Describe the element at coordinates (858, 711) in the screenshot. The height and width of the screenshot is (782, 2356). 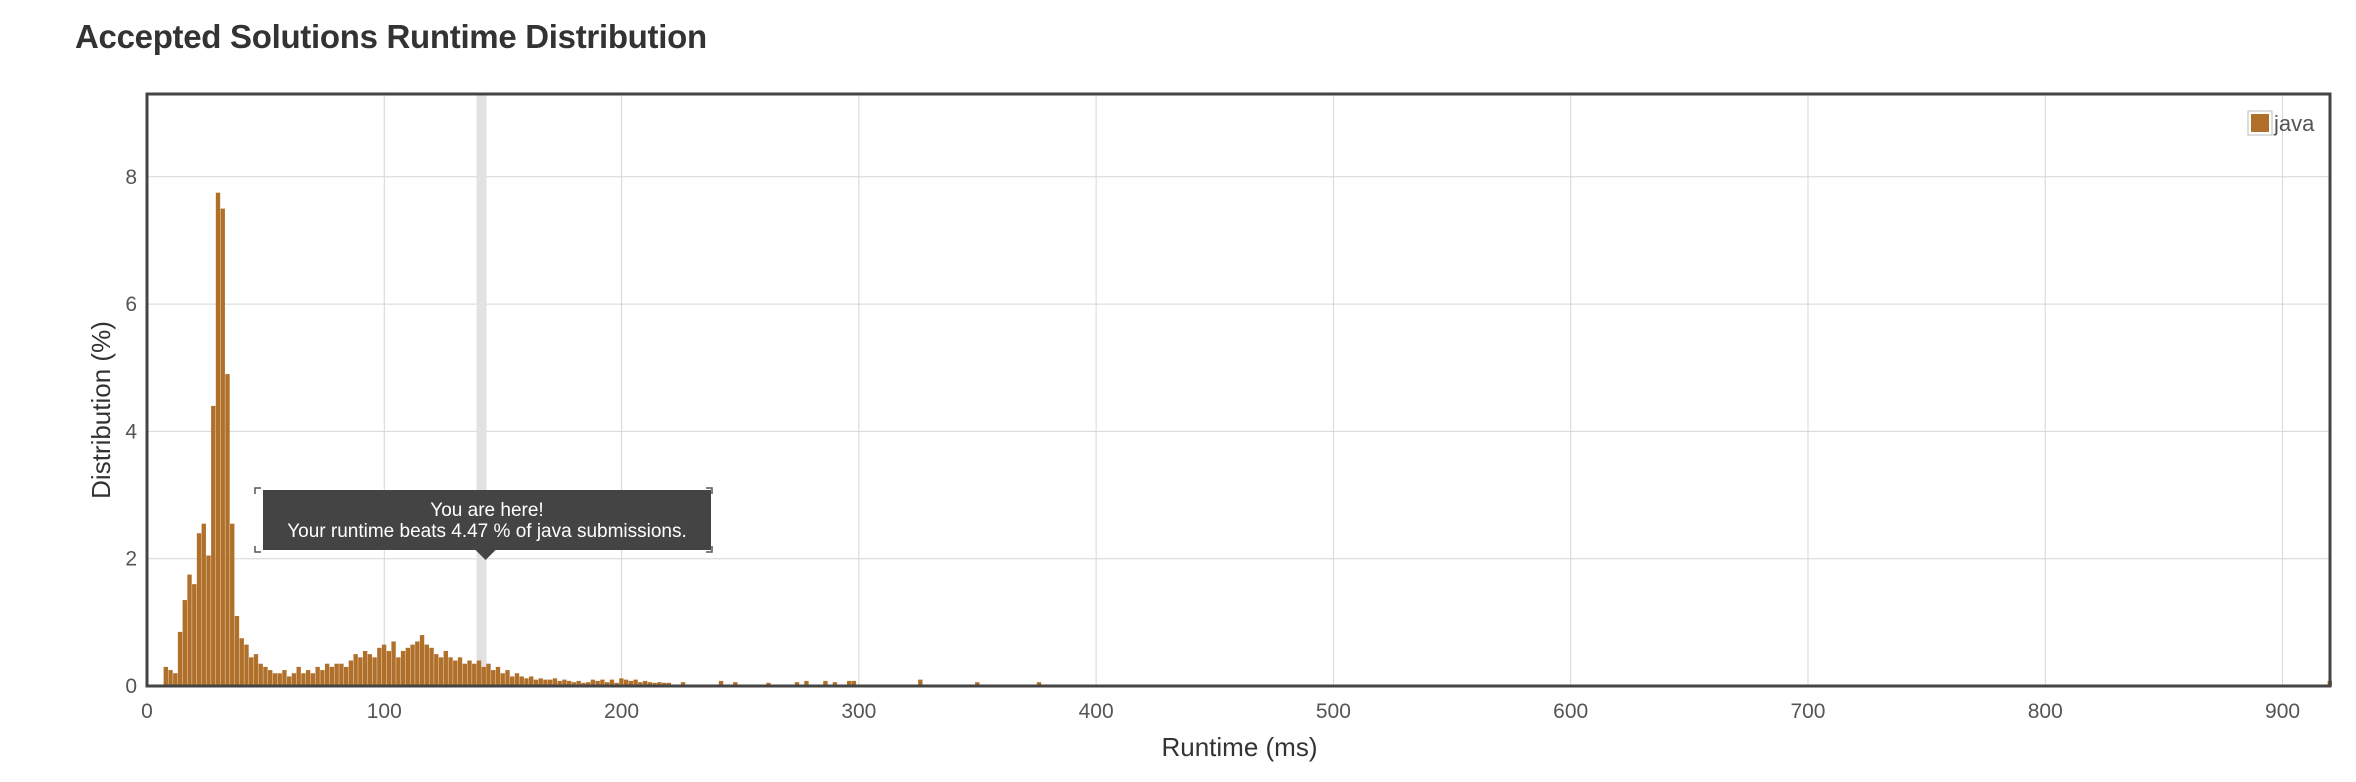
I see `x-tick-label: 300` at that location.